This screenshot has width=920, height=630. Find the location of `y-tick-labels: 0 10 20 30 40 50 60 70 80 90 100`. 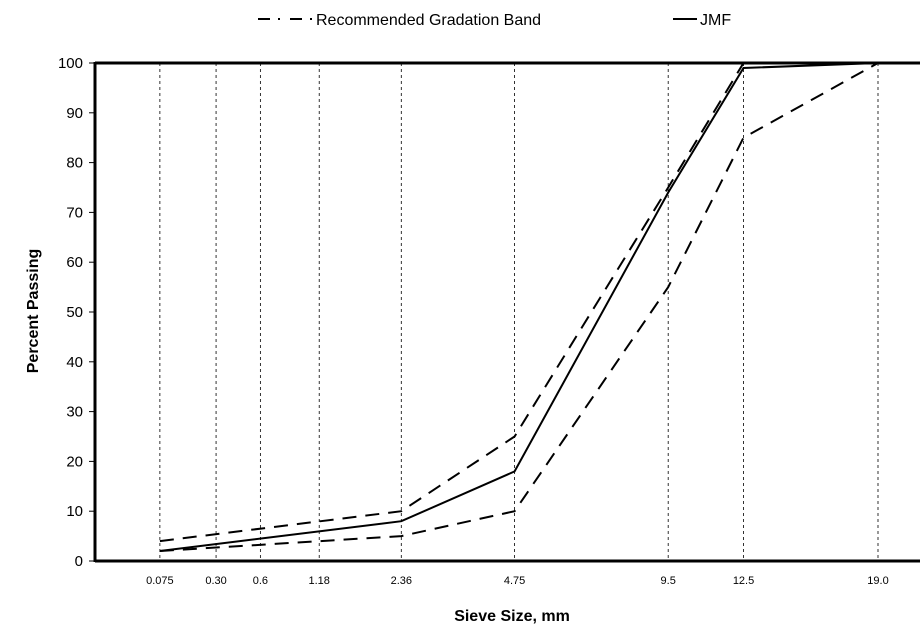

y-tick-labels: 0 10 20 30 40 50 60 70 80 90 100 is located at coordinates (70, 312).